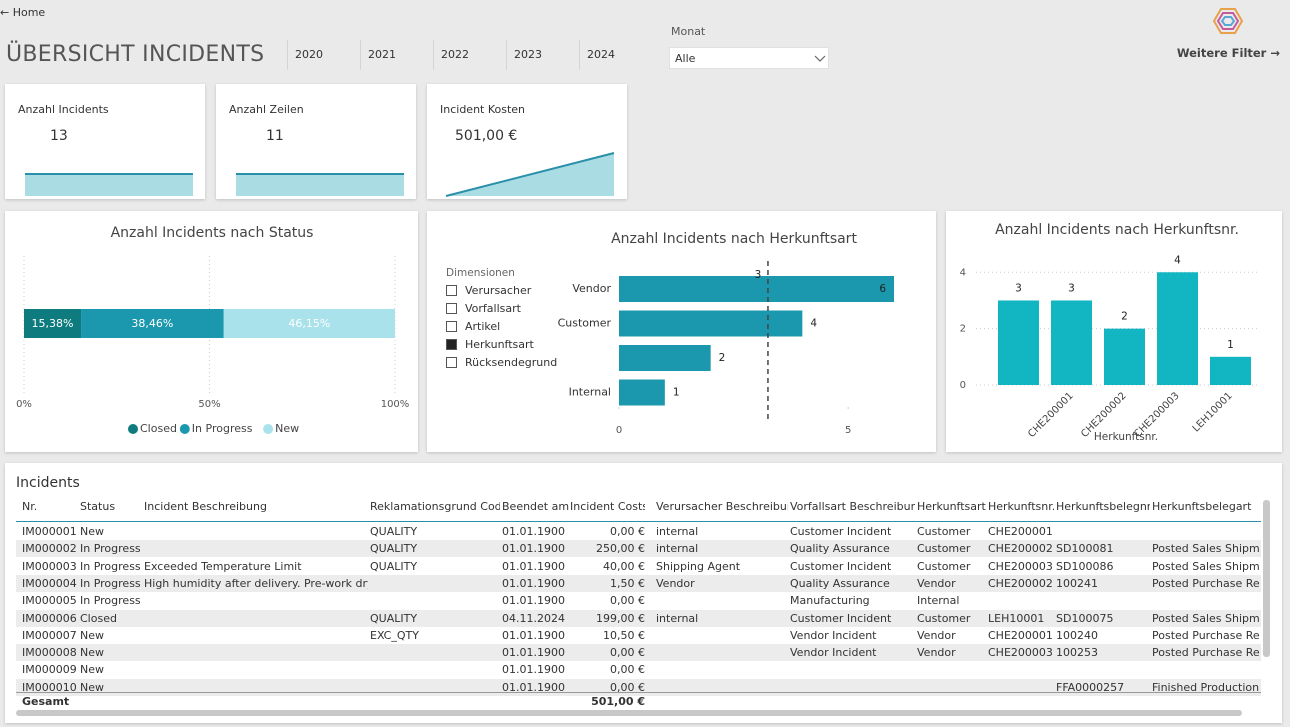 The image size is (1290, 727). Describe the element at coordinates (483, 109) in the screenshot. I see `card-label: Incident Kosten` at that location.